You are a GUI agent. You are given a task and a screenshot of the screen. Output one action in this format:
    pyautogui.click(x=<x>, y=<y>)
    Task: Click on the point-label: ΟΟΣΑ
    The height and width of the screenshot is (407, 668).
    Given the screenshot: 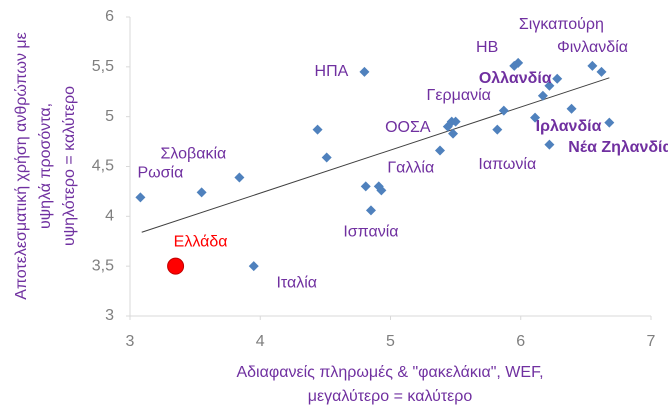 What is the action you would take?
    pyautogui.click(x=408, y=127)
    